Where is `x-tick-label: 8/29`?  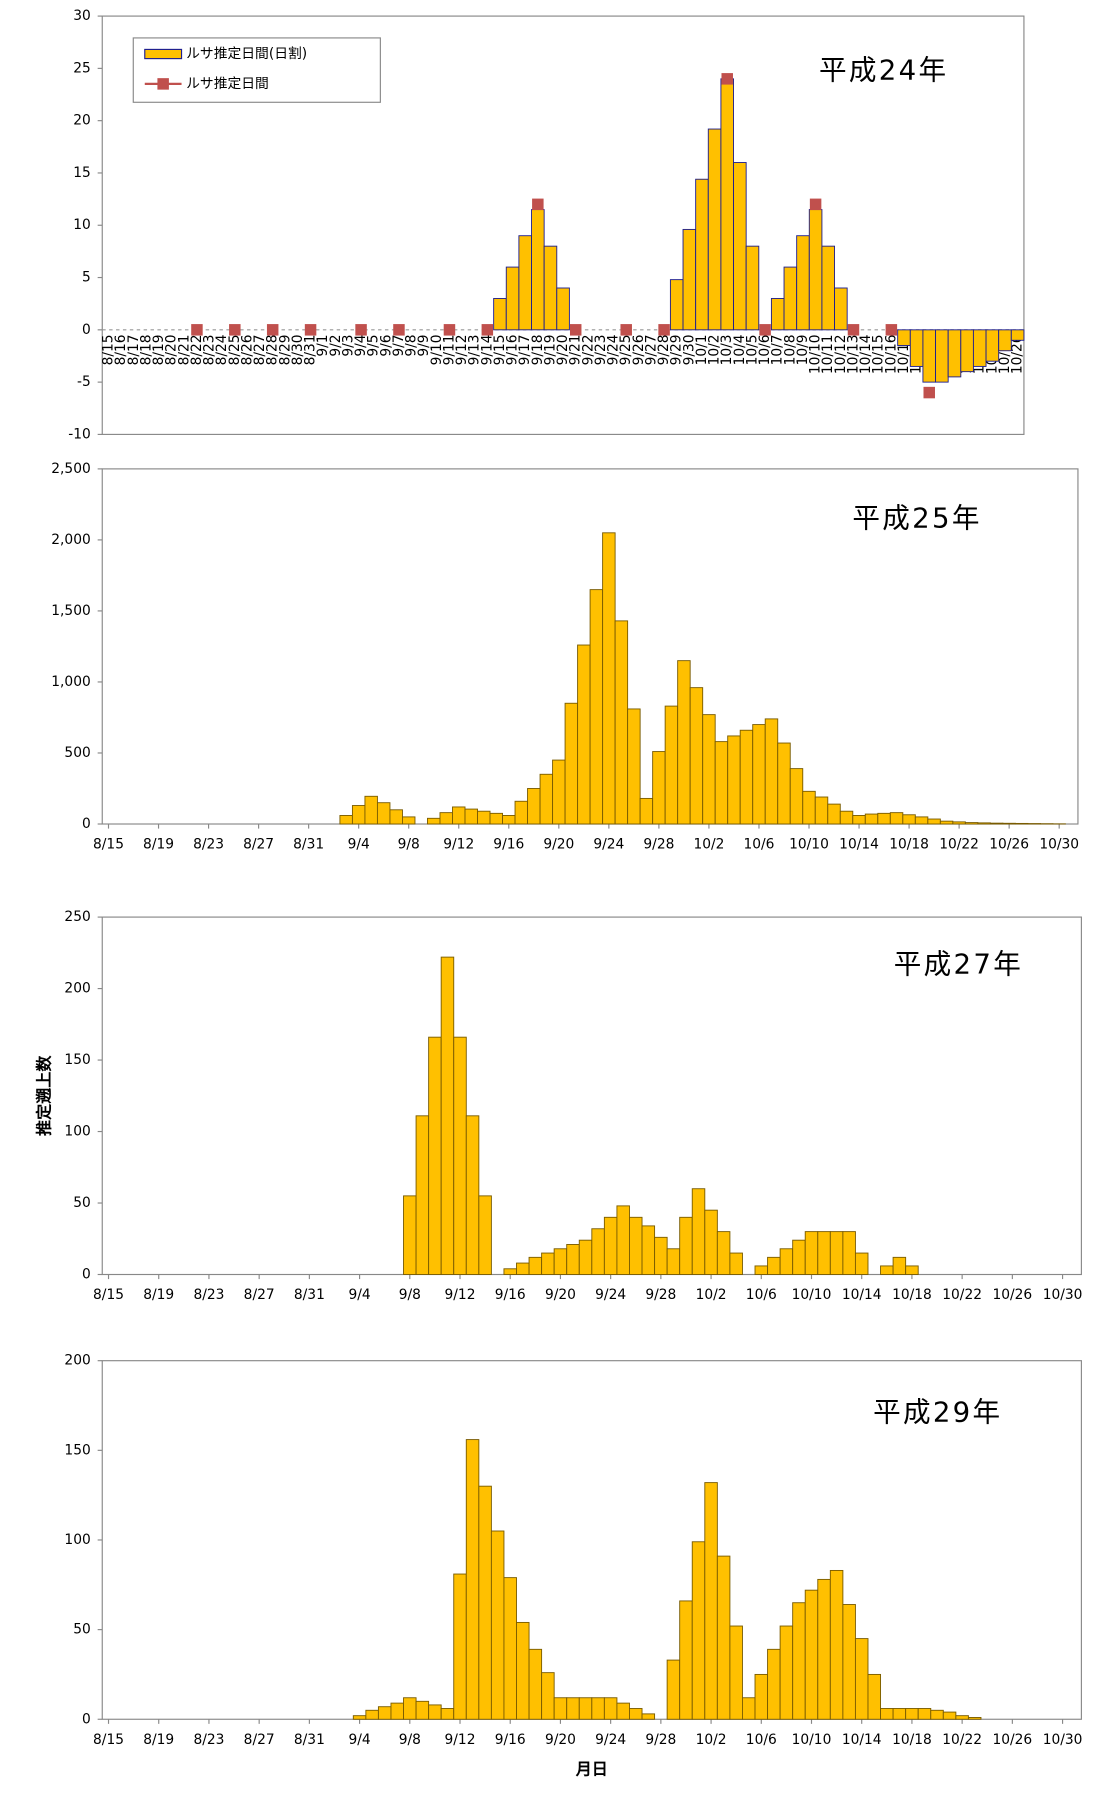 x-tick-label: 8/29 is located at coordinates (285, 349).